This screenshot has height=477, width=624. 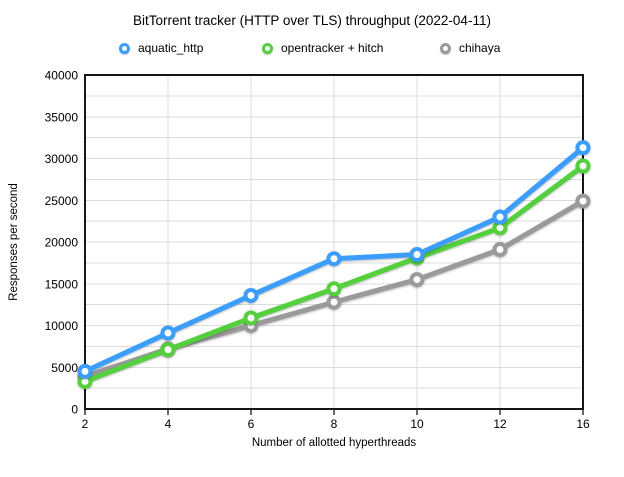 I want to click on x-tick-label: 4, so click(x=168, y=424).